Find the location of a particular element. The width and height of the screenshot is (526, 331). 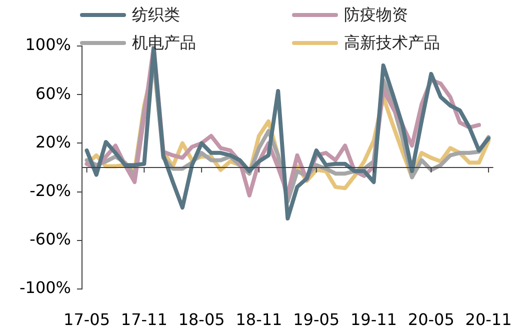

x-tick-label: 20-05 is located at coordinates (431, 319).